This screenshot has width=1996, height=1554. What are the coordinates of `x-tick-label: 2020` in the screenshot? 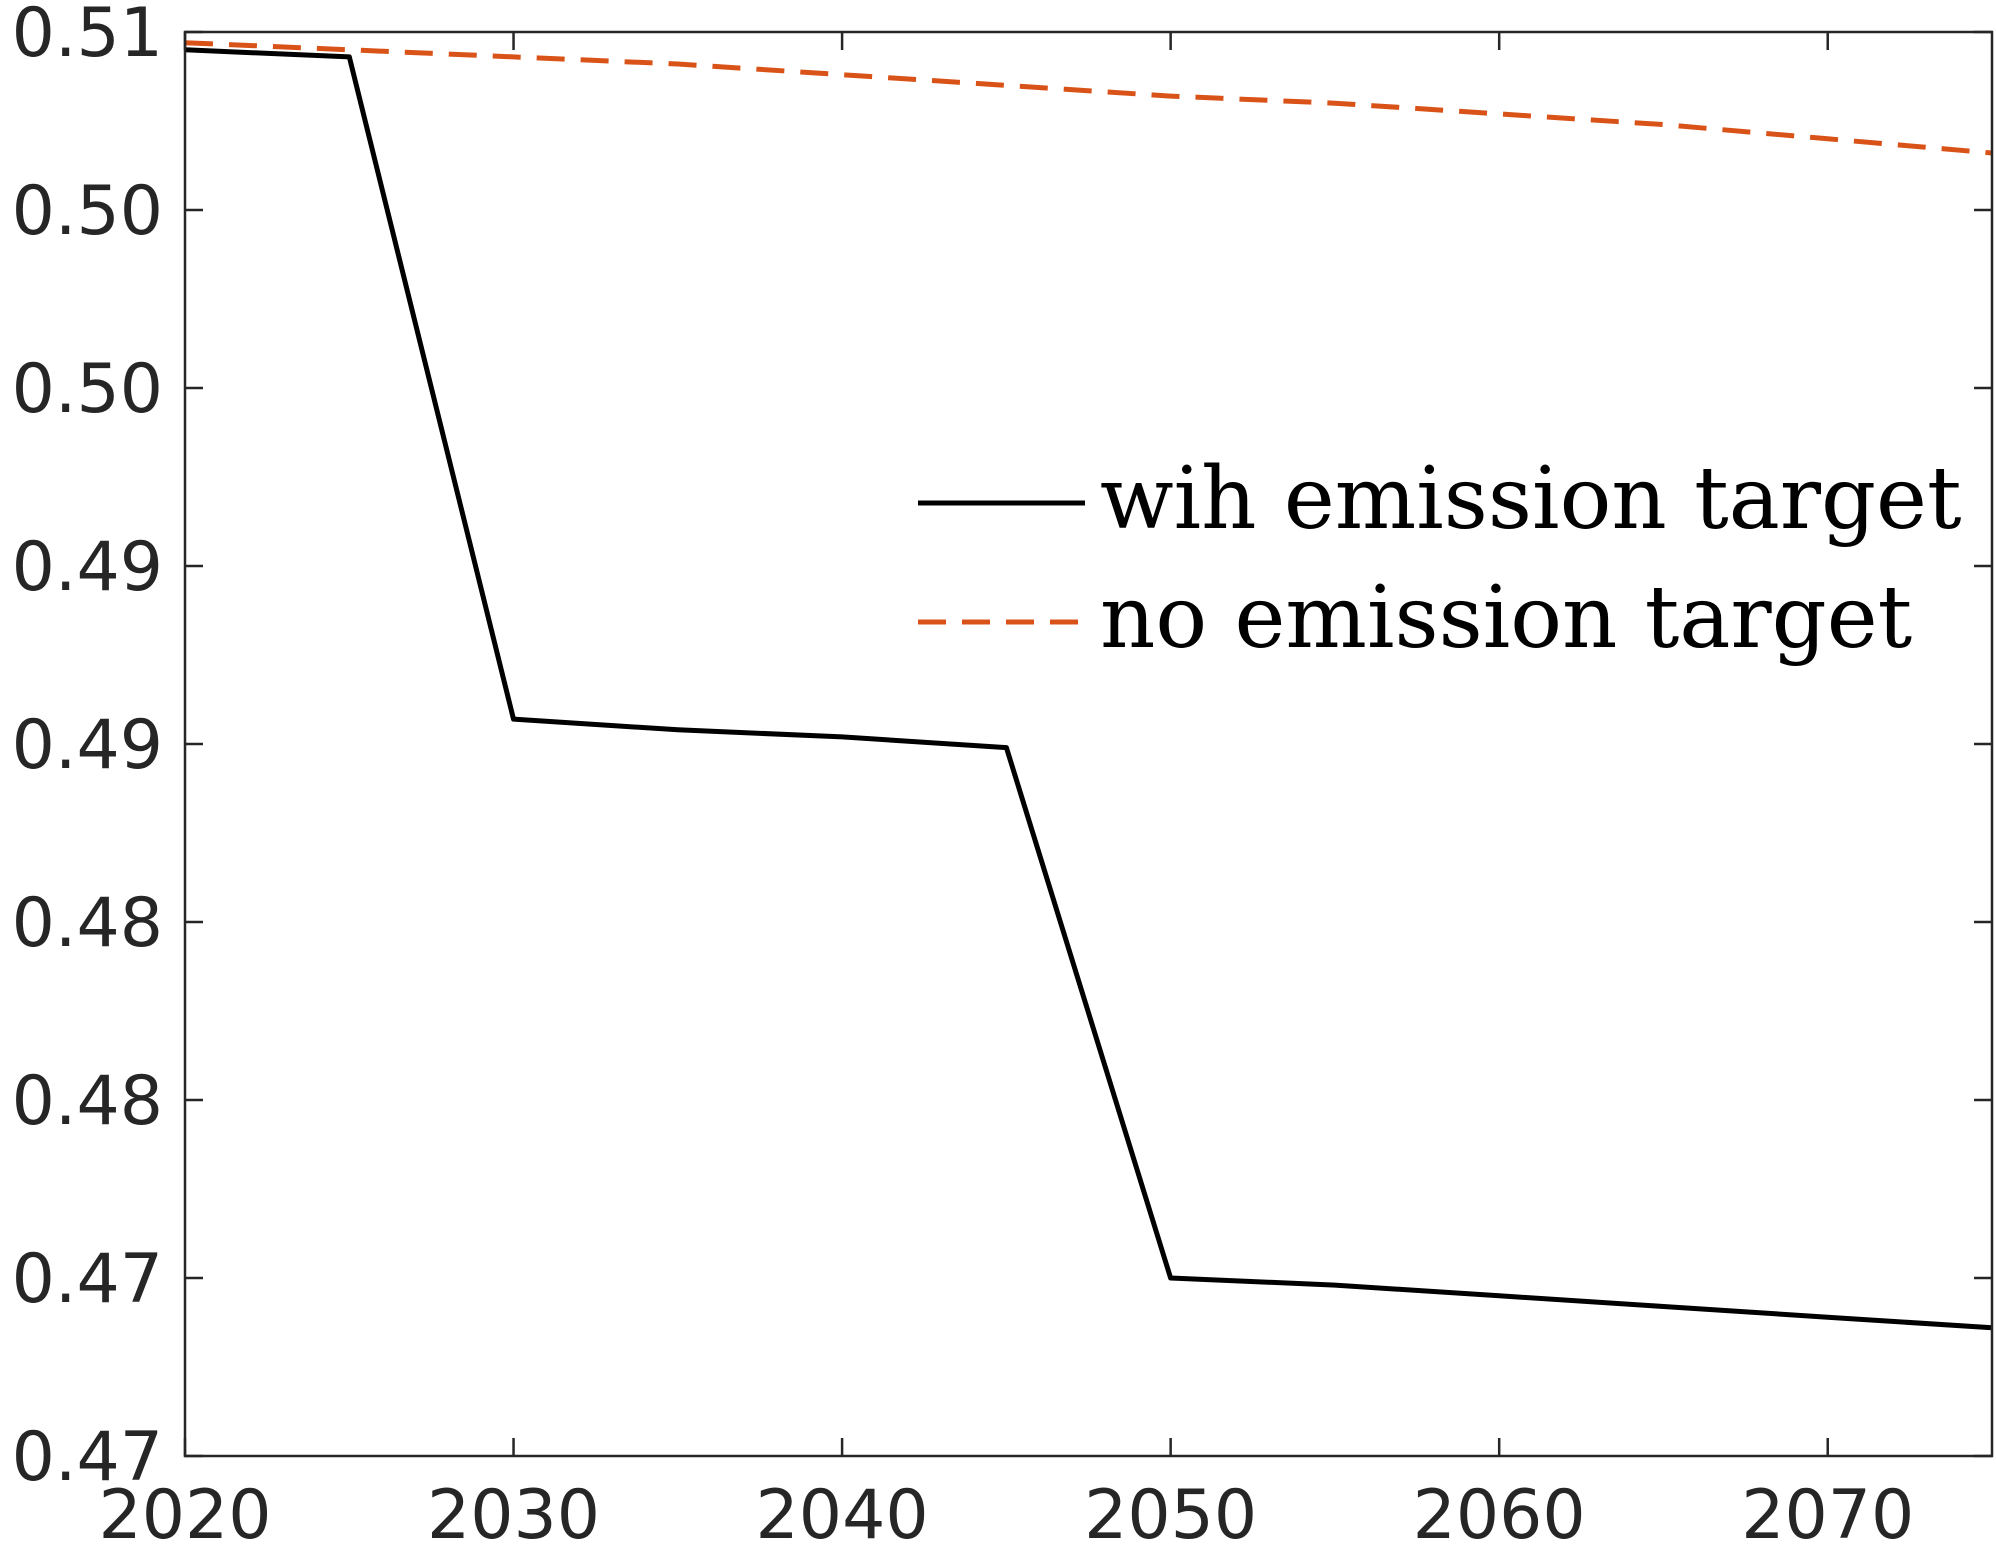 It's located at (184, 1515).